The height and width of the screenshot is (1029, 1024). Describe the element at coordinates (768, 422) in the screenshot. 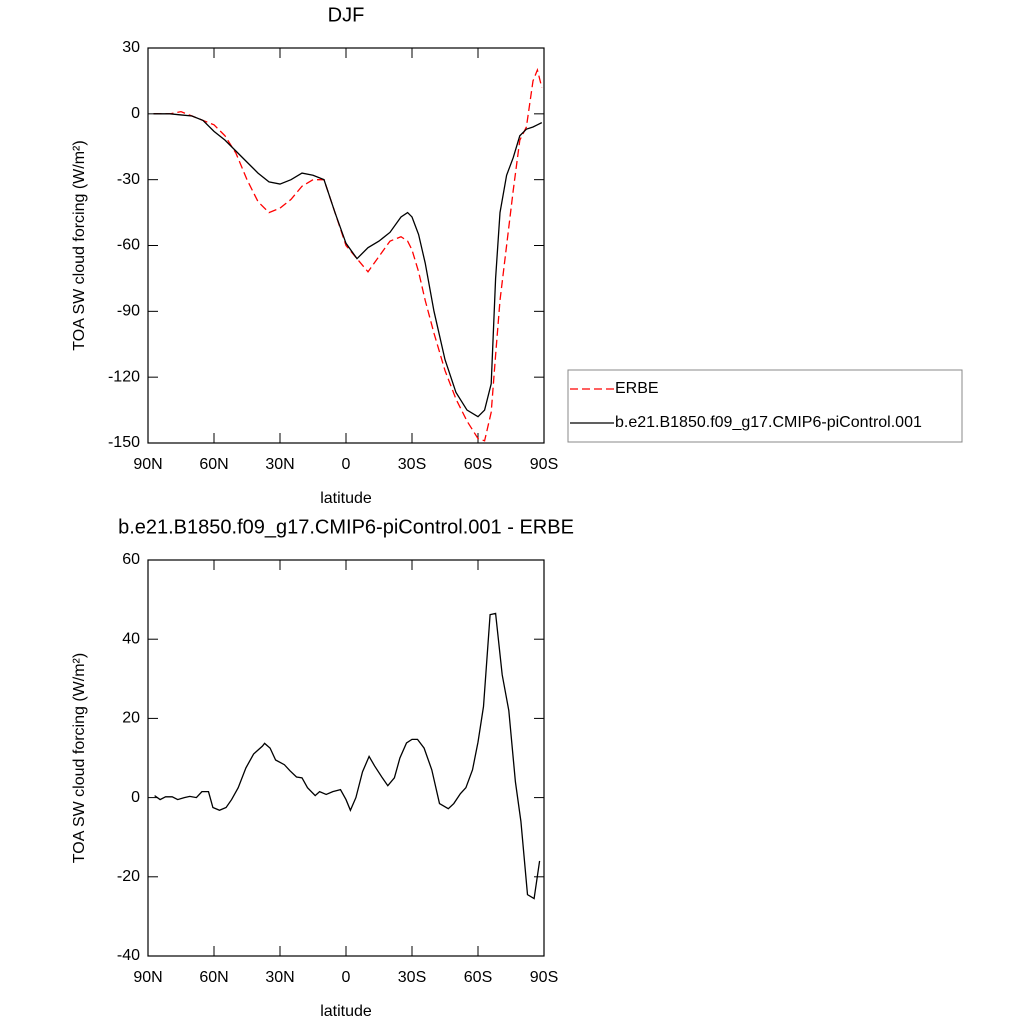

I see `legend-label: b.e21.B1850.f09_g17.CMIP6-piControl.001` at that location.